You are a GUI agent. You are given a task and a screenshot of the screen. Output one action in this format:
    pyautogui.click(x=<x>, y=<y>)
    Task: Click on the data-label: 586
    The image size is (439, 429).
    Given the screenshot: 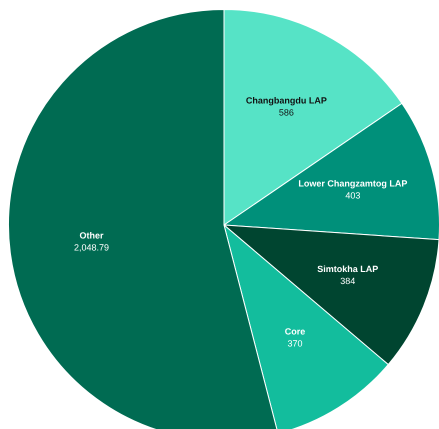 What is the action you would take?
    pyautogui.click(x=286, y=112)
    